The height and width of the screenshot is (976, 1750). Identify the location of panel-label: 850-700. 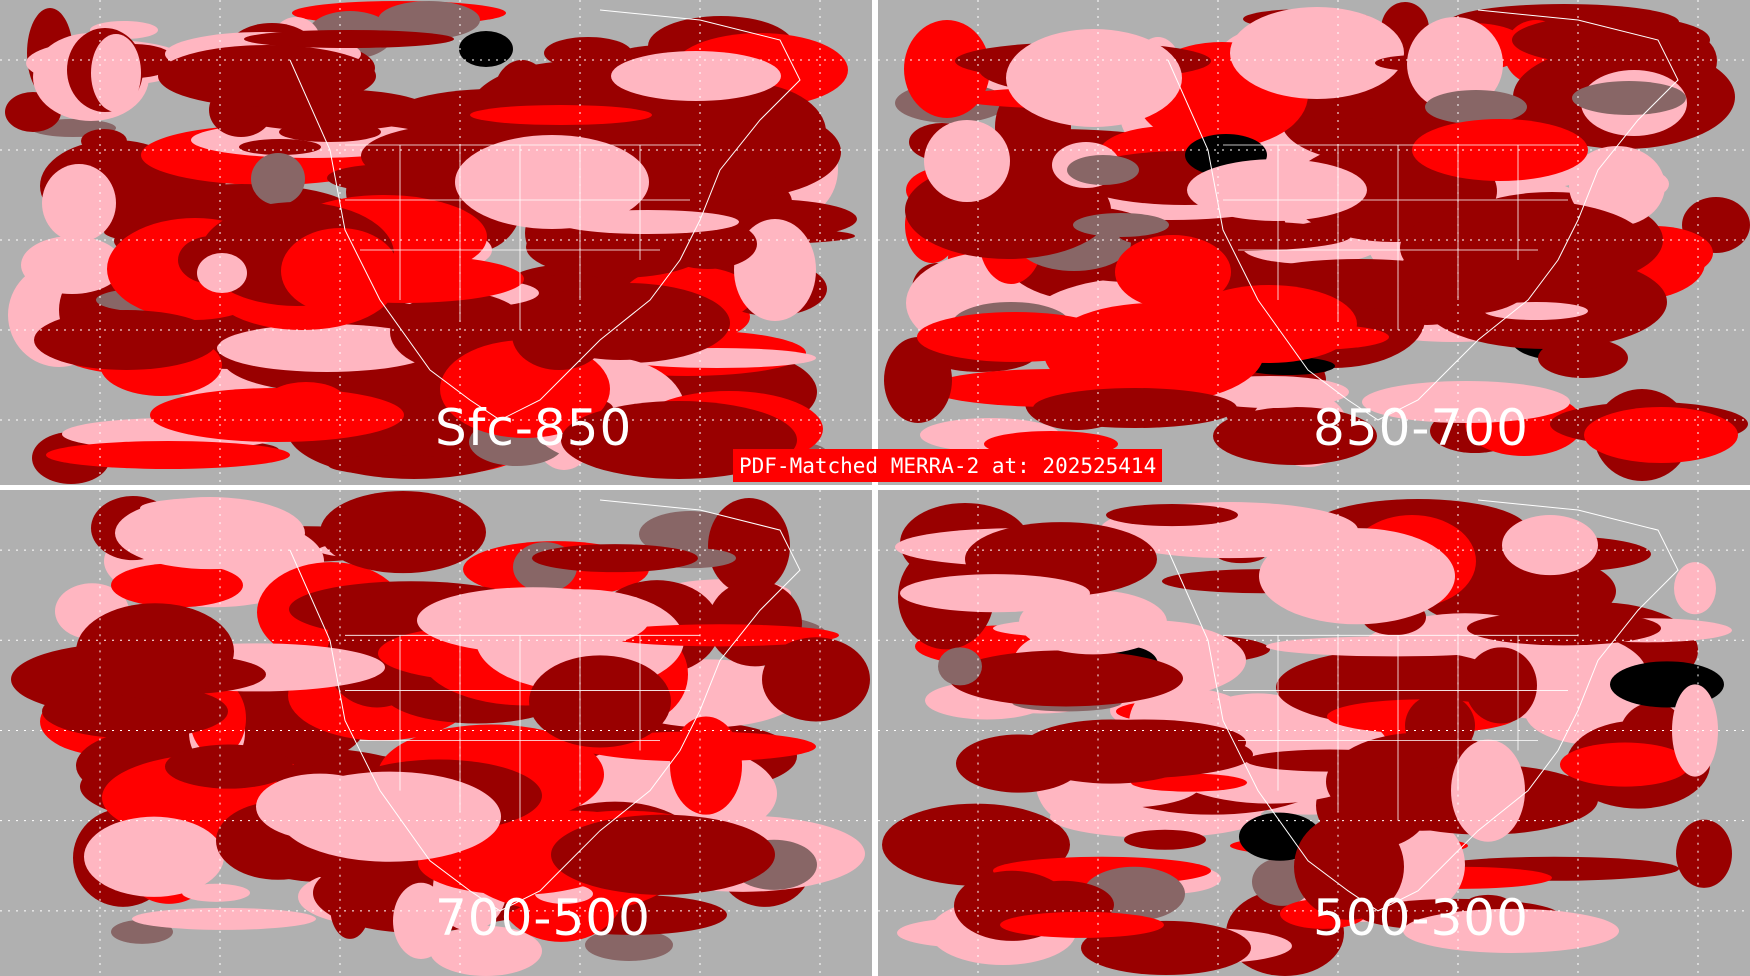
(1421, 428).